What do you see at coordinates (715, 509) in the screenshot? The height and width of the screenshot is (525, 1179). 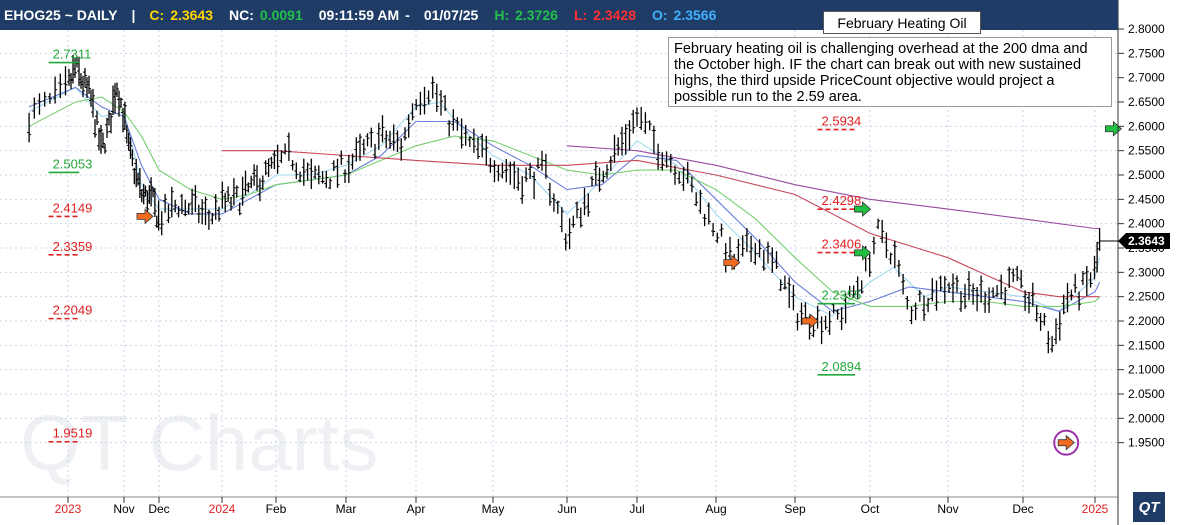 I see `x-tick-label: Aug` at bounding box center [715, 509].